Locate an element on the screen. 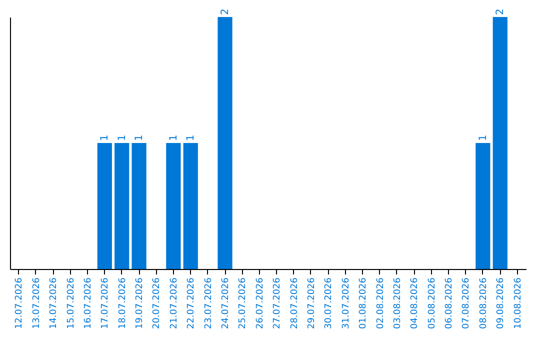 Image resolution: width=540 pixels, height=340 pixels. x-tick-label: 21.07.2026 is located at coordinates (174, 303).